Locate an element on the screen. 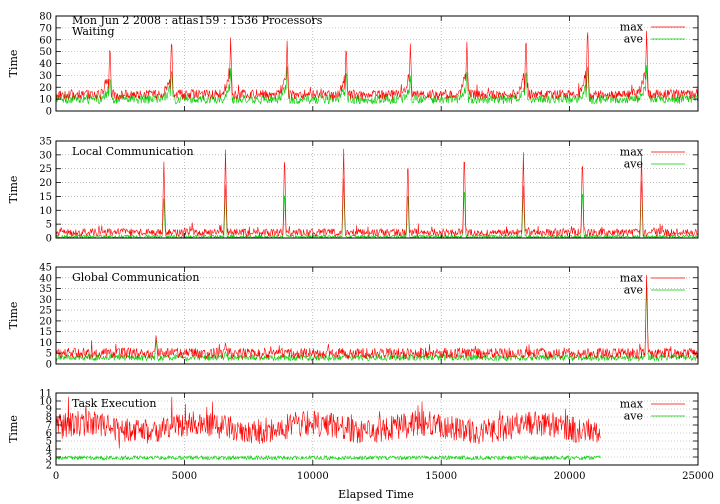 This screenshot has height=504, width=720. y-tick-label: 7 is located at coordinates (49, 426).